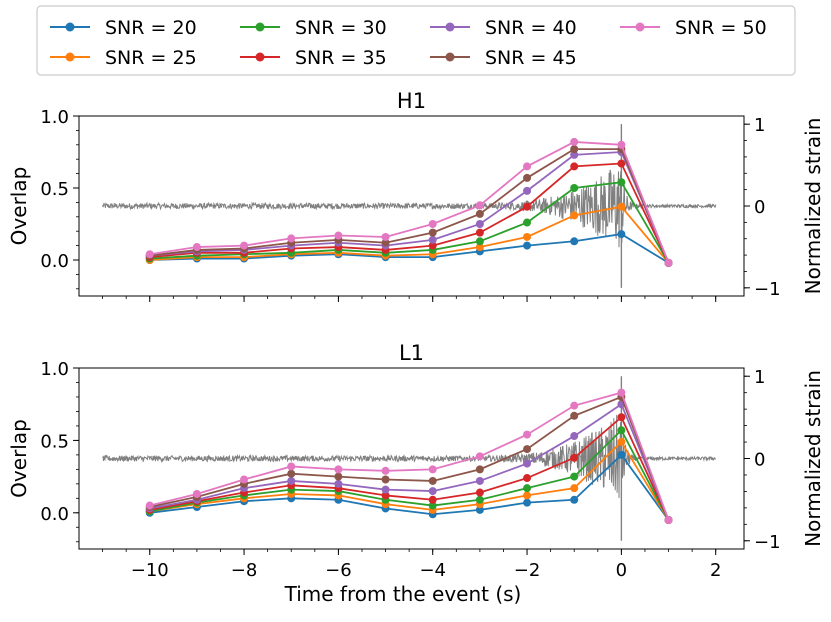 The width and height of the screenshot is (831, 622). What do you see at coordinates (54, 441) in the screenshot?
I see `y-tick-label: 0.5` at bounding box center [54, 441].